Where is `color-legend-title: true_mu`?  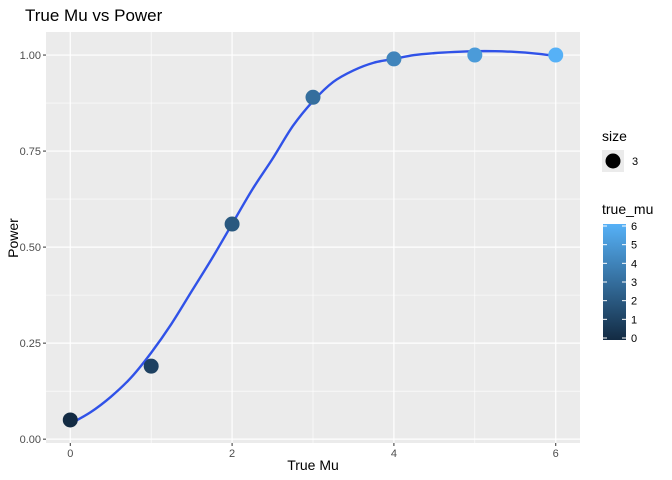 color-legend-title: true_mu is located at coordinates (627, 209).